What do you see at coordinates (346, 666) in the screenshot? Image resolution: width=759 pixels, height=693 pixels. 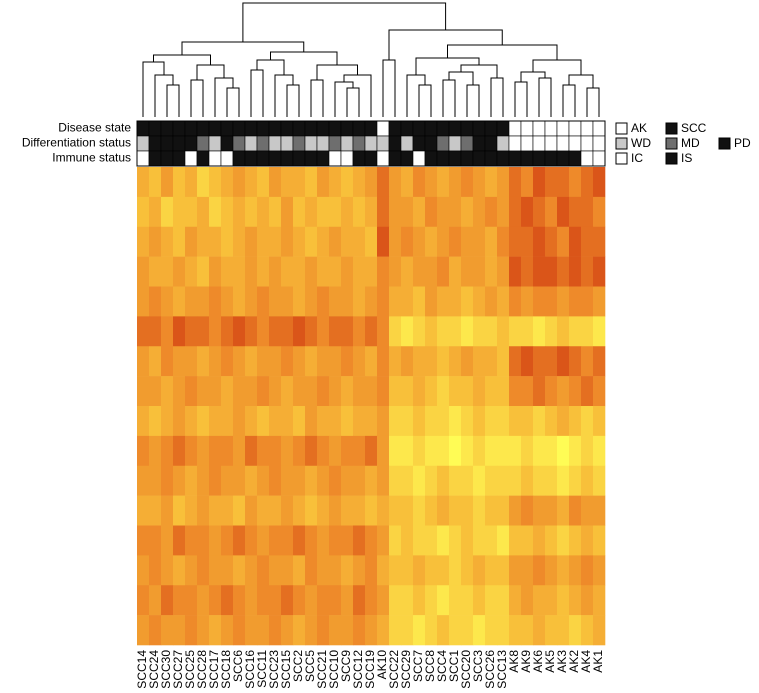 I see `column-label: SCC9` at bounding box center [346, 666].